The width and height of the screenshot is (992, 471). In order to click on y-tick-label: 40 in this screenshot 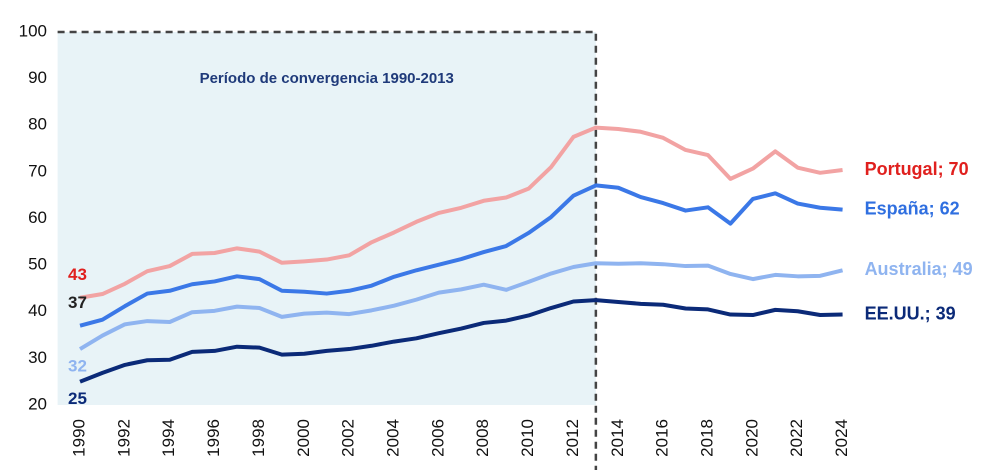, I will do `click(37, 310)`.